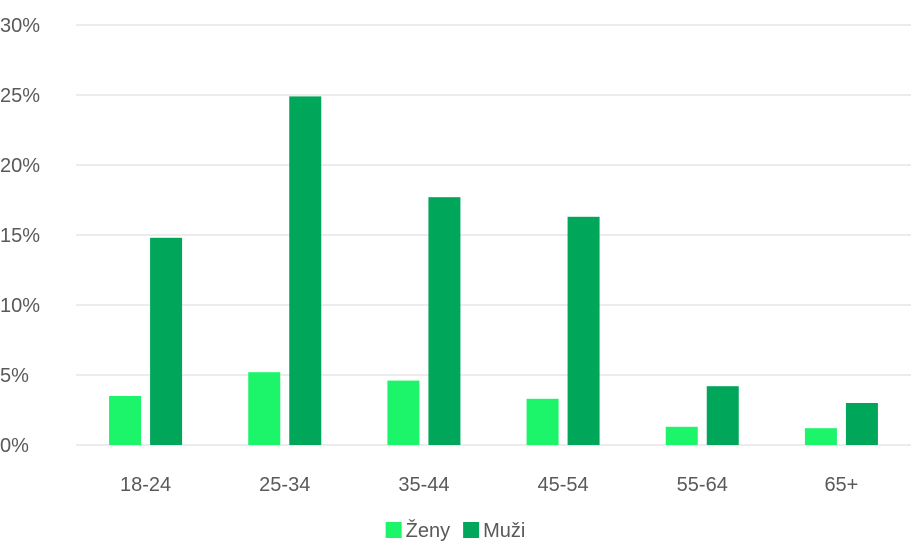  Describe the element at coordinates (20, 166) in the screenshot. I see `y-tick-label: 20%` at that location.